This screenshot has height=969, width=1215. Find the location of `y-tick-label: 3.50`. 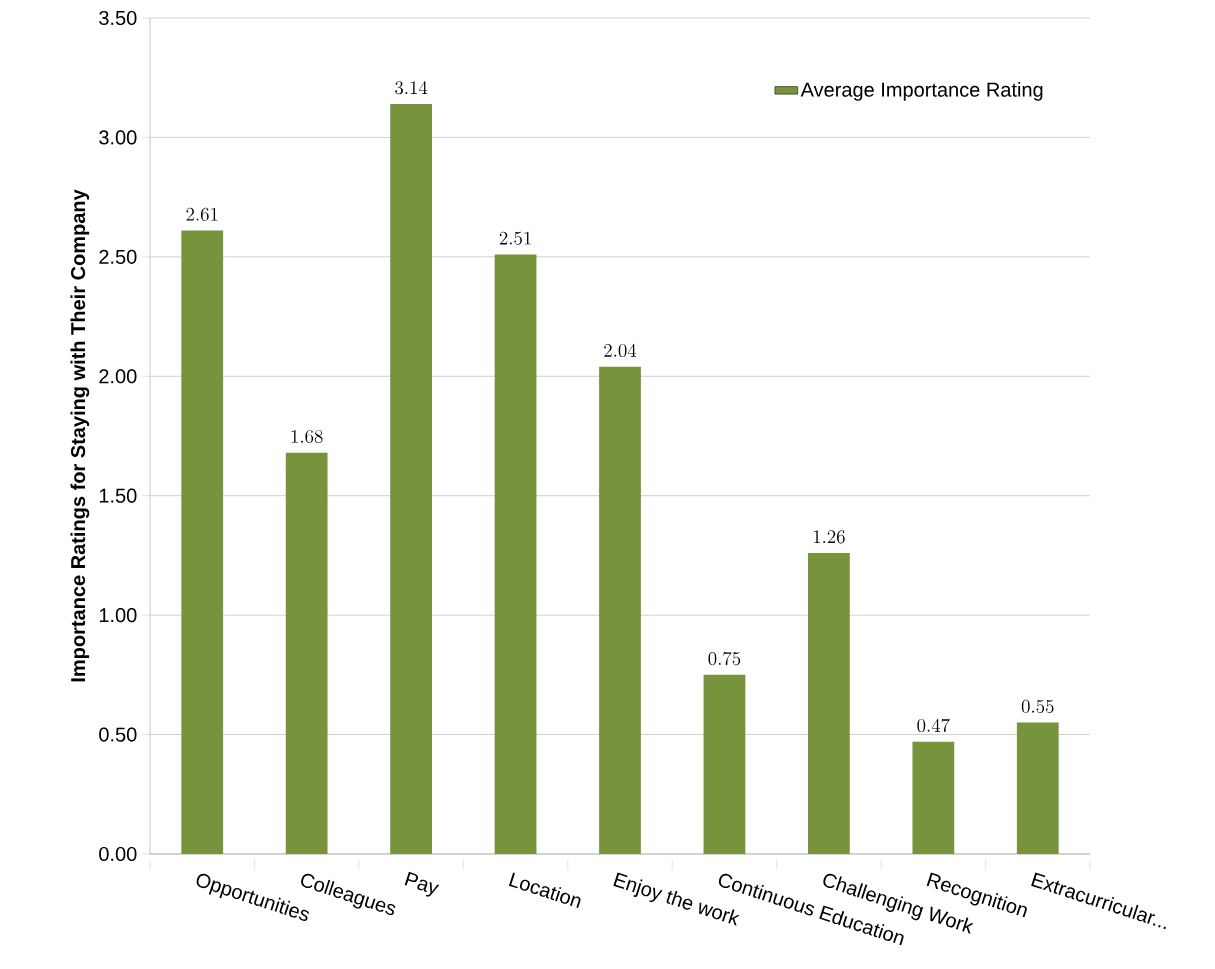

y-tick-label: 3.50 is located at coordinates (118, 18).